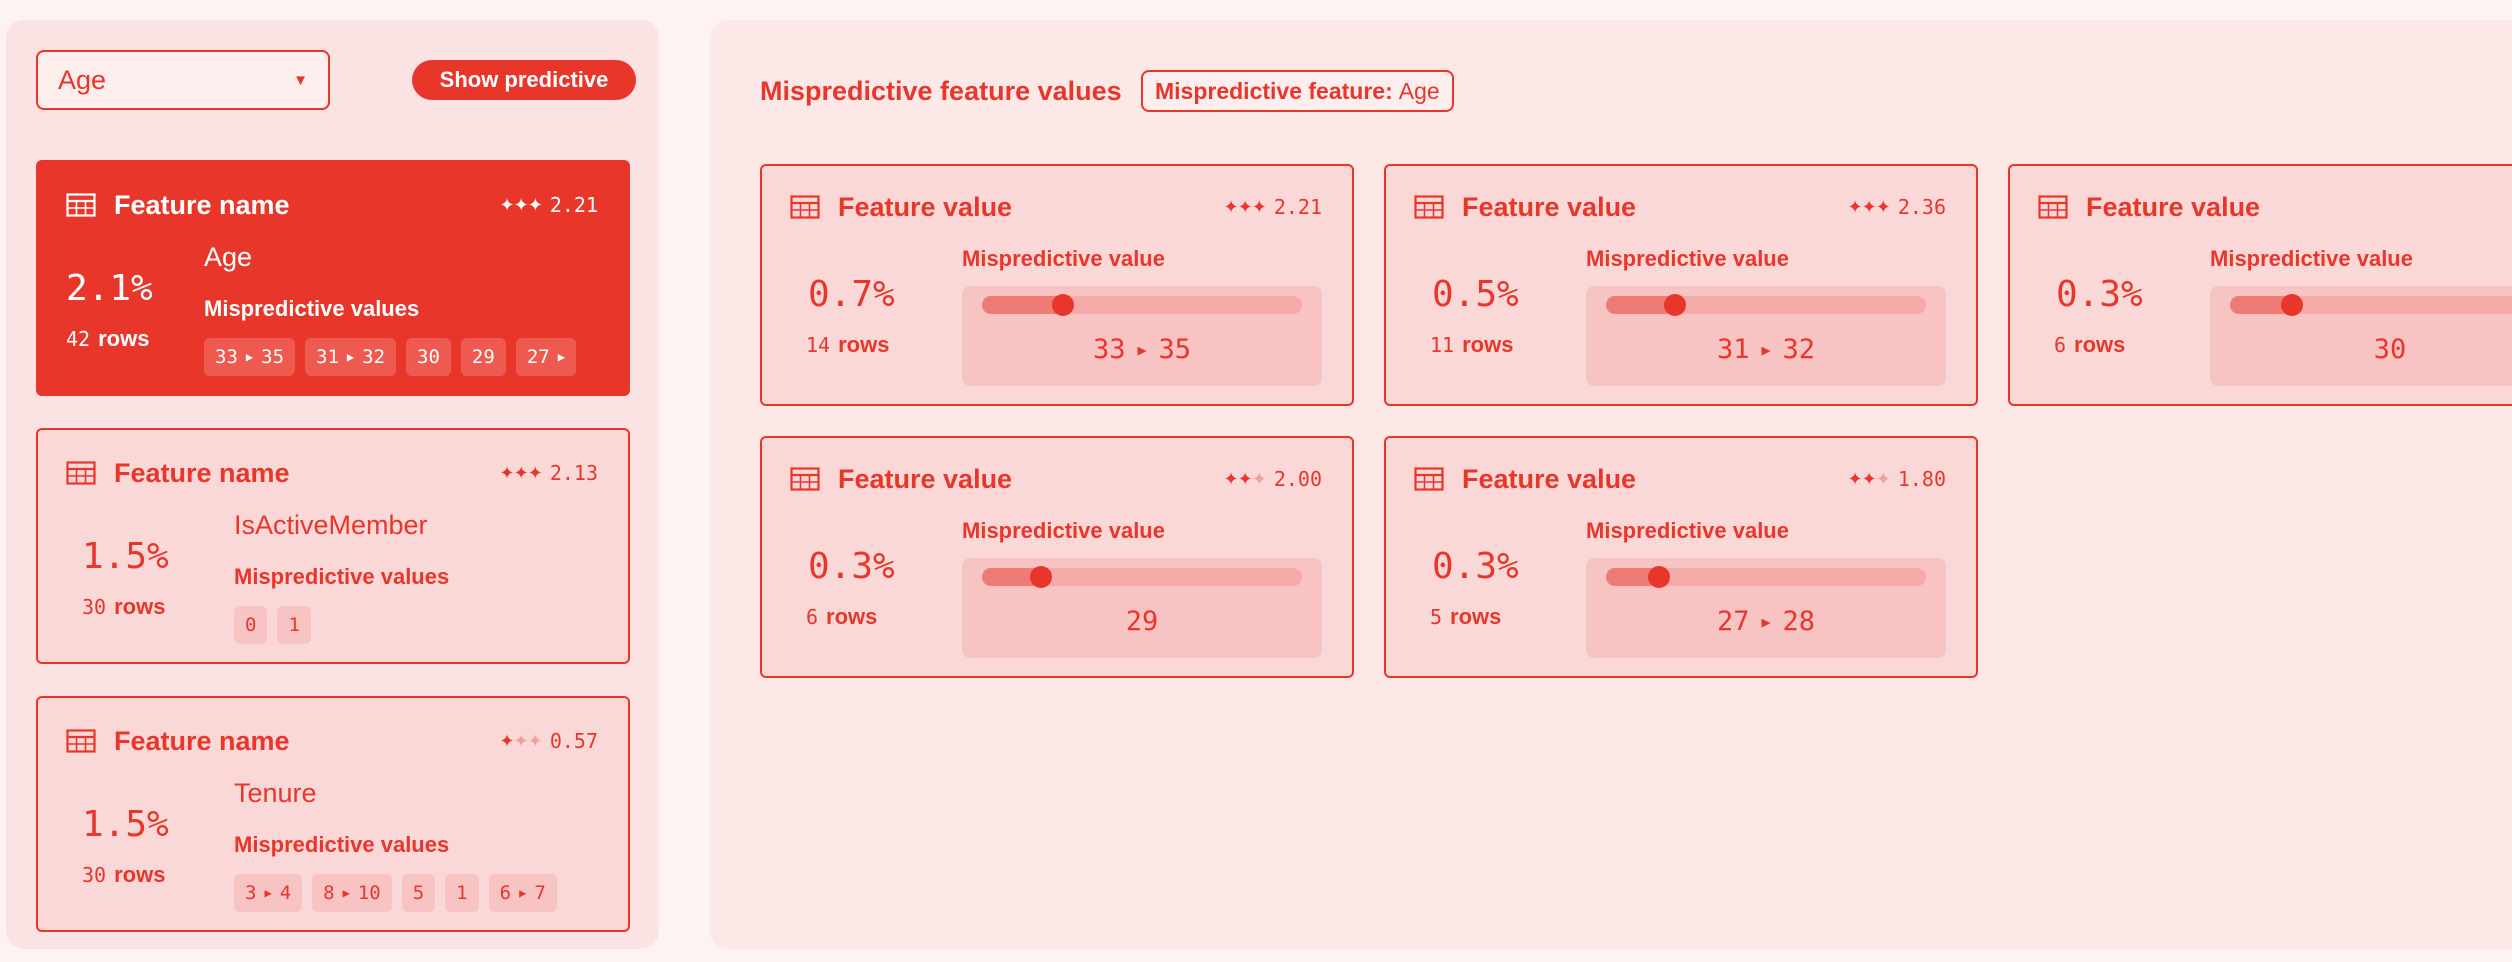  Describe the element at coordinates (1475, 566) in the screenshot. I see `percent-value: 0.3%` at that location.